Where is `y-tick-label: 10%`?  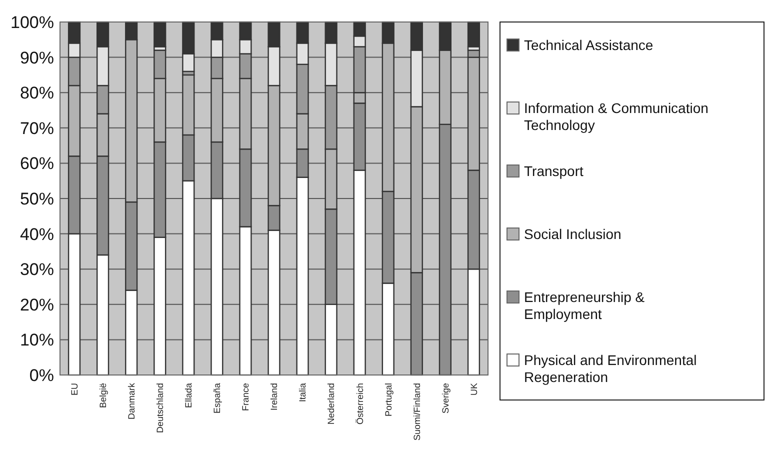
y-tick-label: 10% is located at coordinates (37, 340).